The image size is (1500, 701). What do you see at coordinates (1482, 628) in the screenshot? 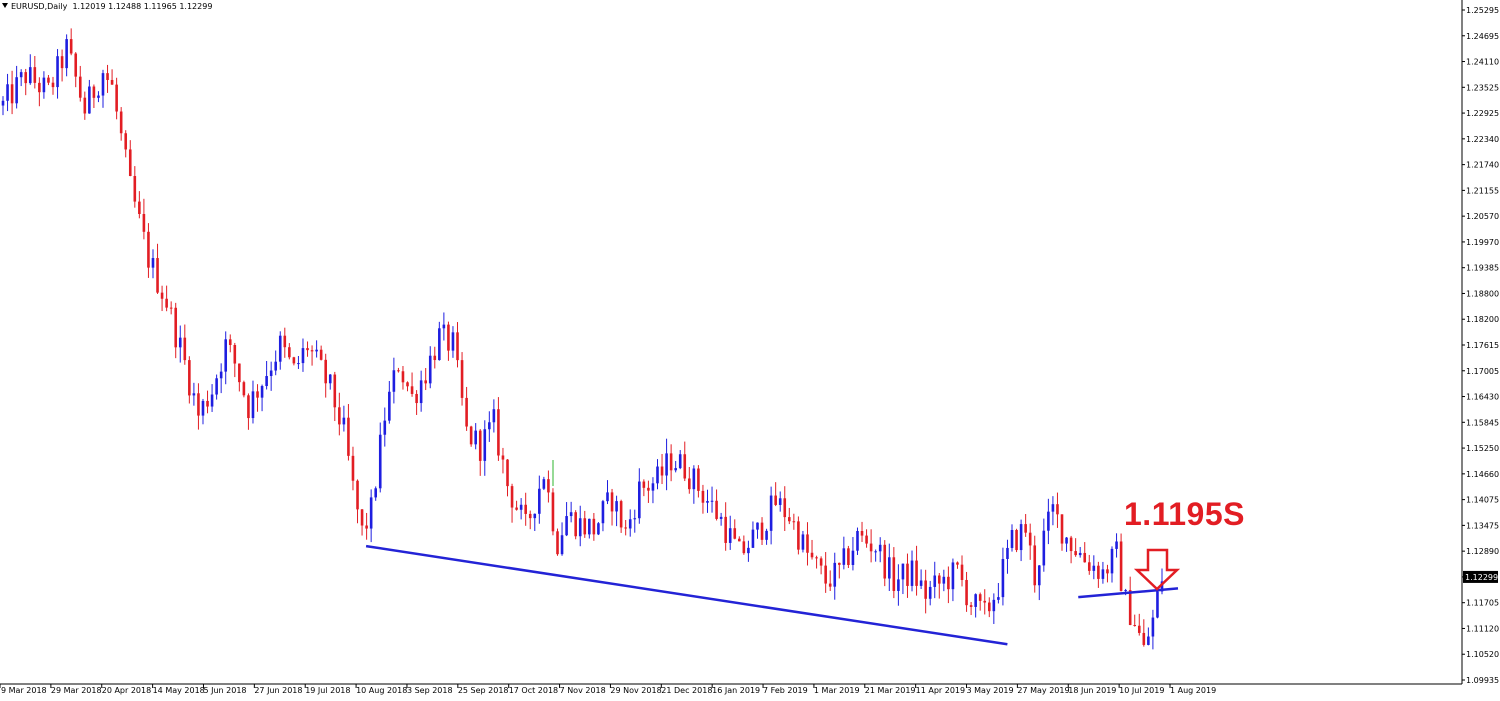
I see `y-tick-label: 1.11120` at bounding box center [1482, 628].